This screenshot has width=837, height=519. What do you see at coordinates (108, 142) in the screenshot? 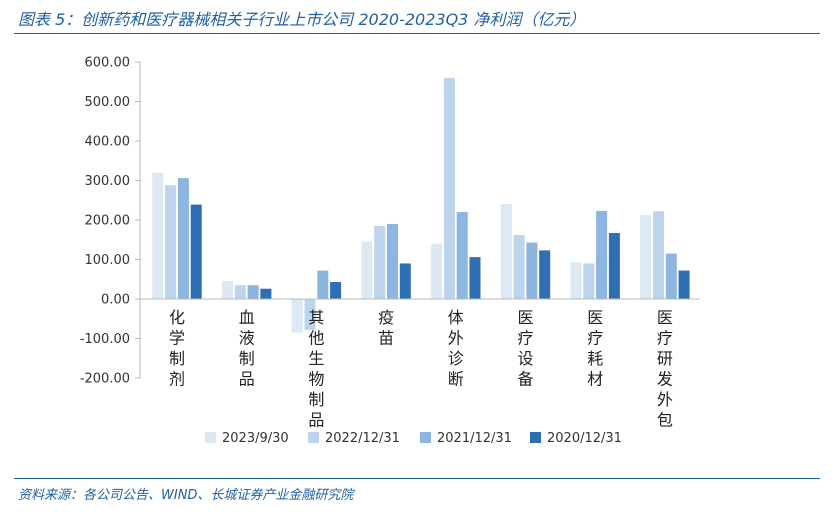
I see `y-tick-label: 400.00` at bounding box center [108, 142].